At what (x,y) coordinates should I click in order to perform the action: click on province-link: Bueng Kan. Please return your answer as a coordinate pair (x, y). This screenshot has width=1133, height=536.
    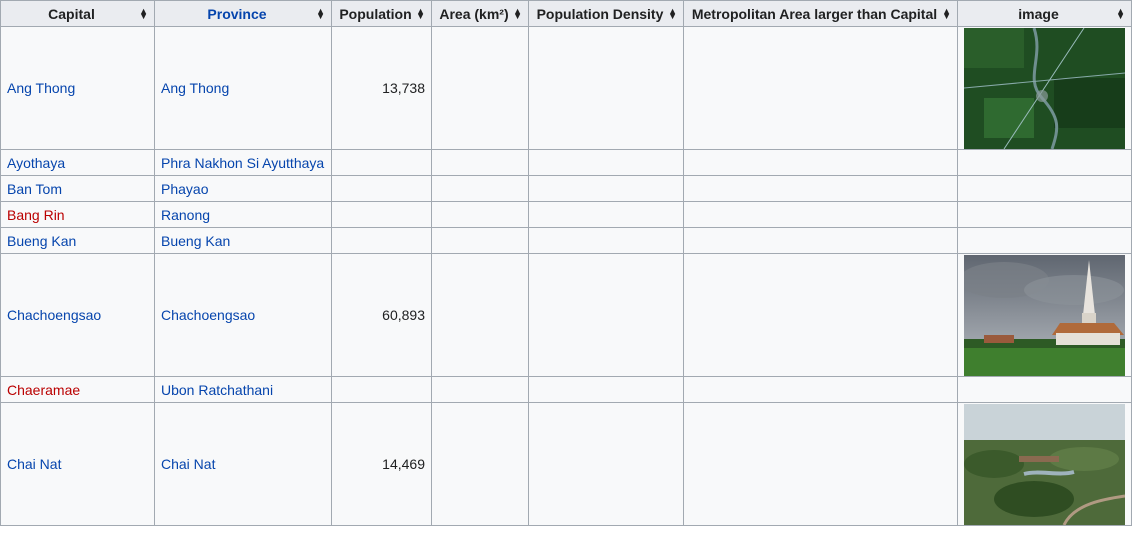
    Looking at the image, I should click on (243, 240).